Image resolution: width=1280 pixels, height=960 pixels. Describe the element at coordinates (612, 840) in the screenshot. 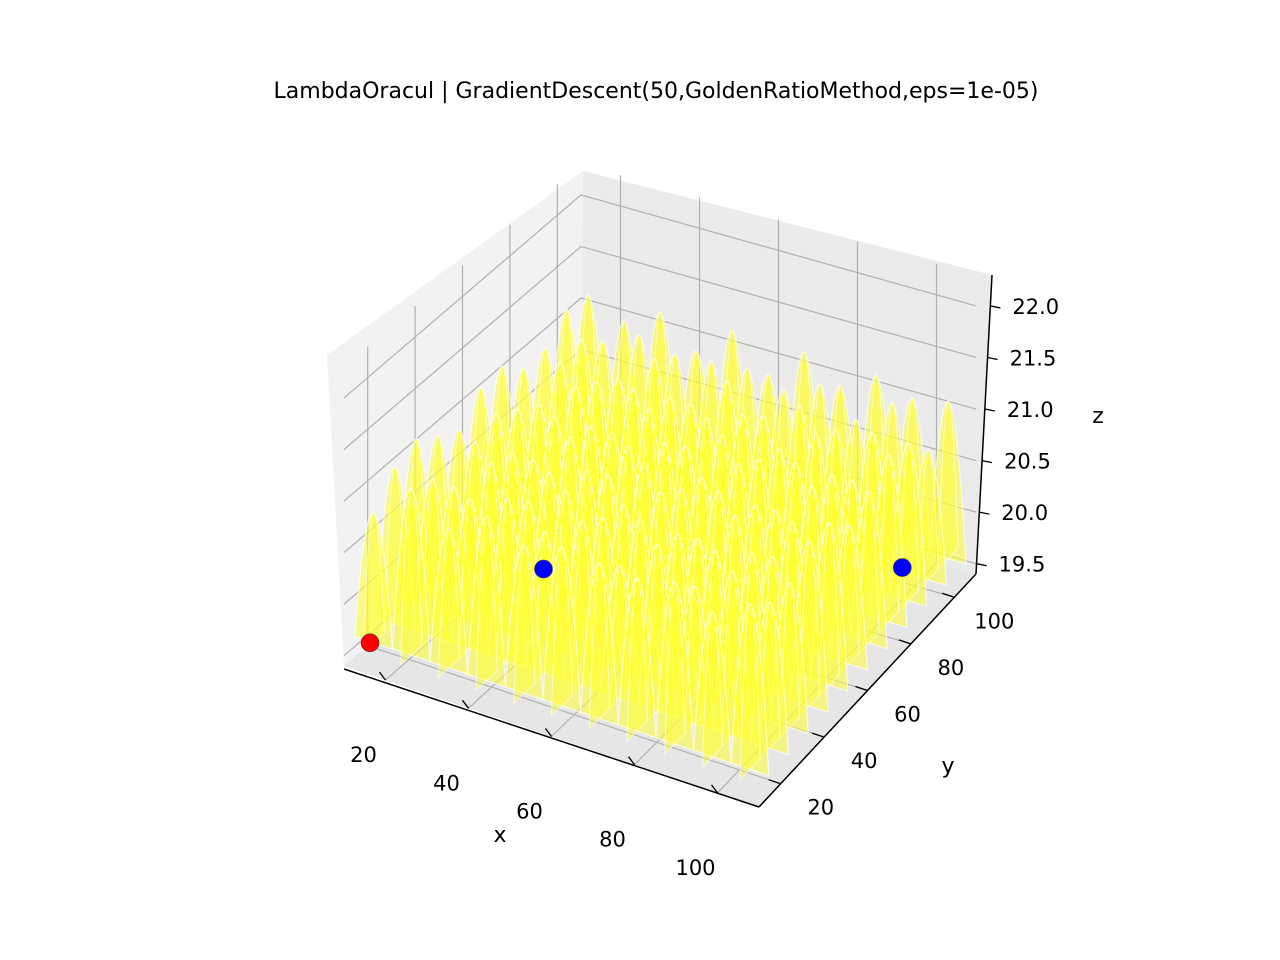

I see `x-tick-label: 80` at that location.